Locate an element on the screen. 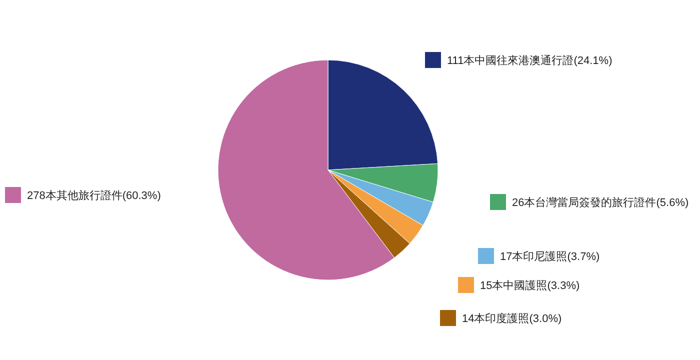  legend-label: 14本印度護照(3.0%) is located at coordinates (512, 318).